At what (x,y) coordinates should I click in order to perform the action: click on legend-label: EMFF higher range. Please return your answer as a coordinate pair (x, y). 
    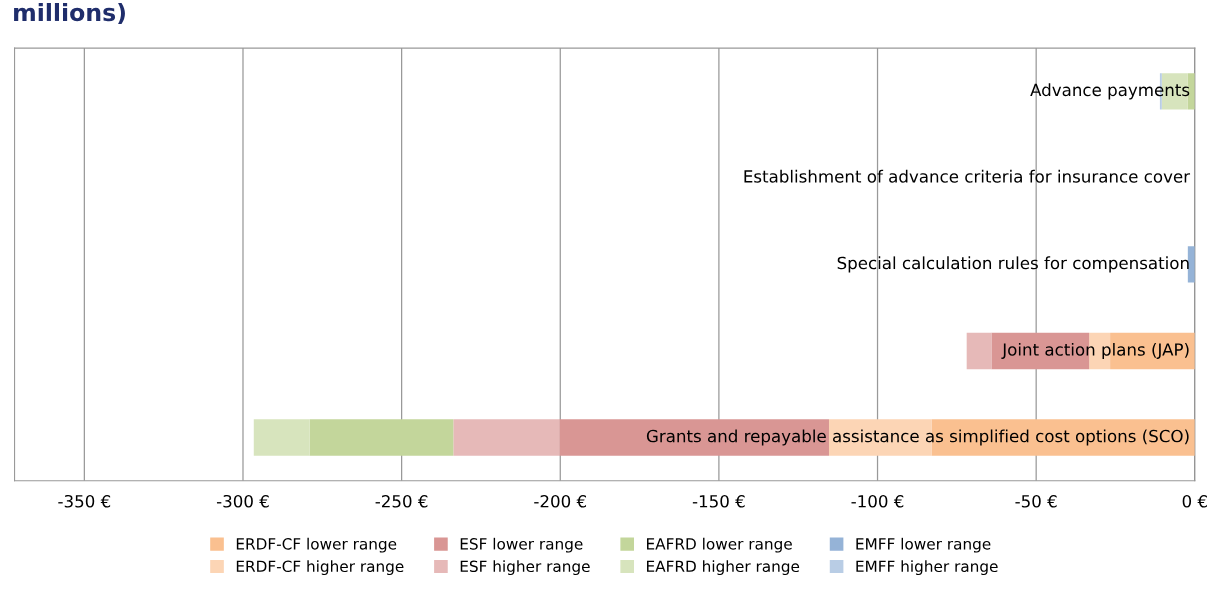
    Looking at the image, I should click on (927, 568).